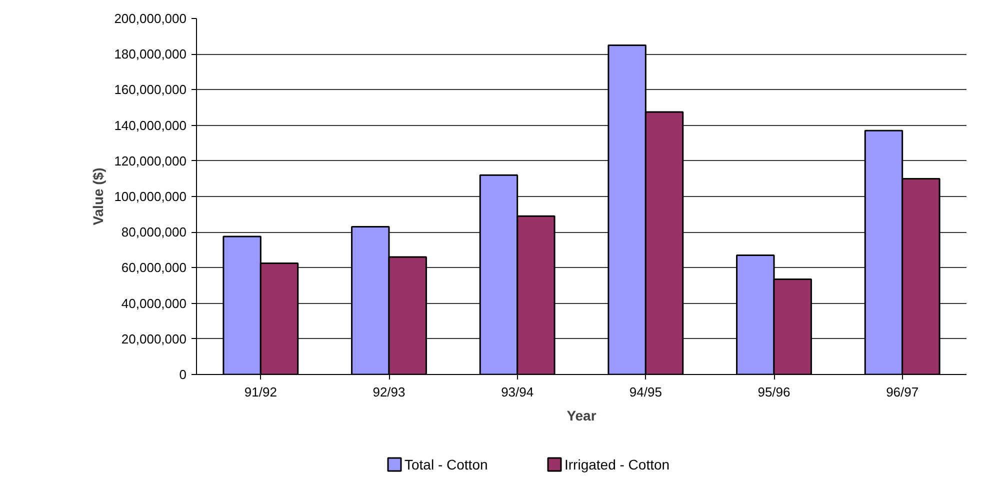  I want to click on y-tick-label: 140,000,000, so click(150, 125).